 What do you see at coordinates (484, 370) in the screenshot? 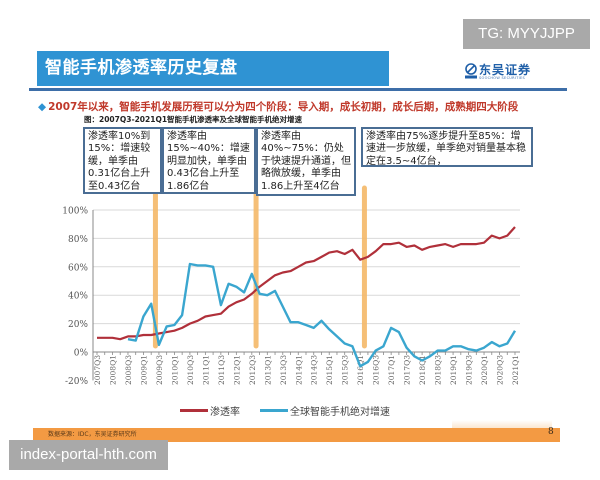
I see `x-tick-label: 2020Q1` at bounding box center [484, 370].